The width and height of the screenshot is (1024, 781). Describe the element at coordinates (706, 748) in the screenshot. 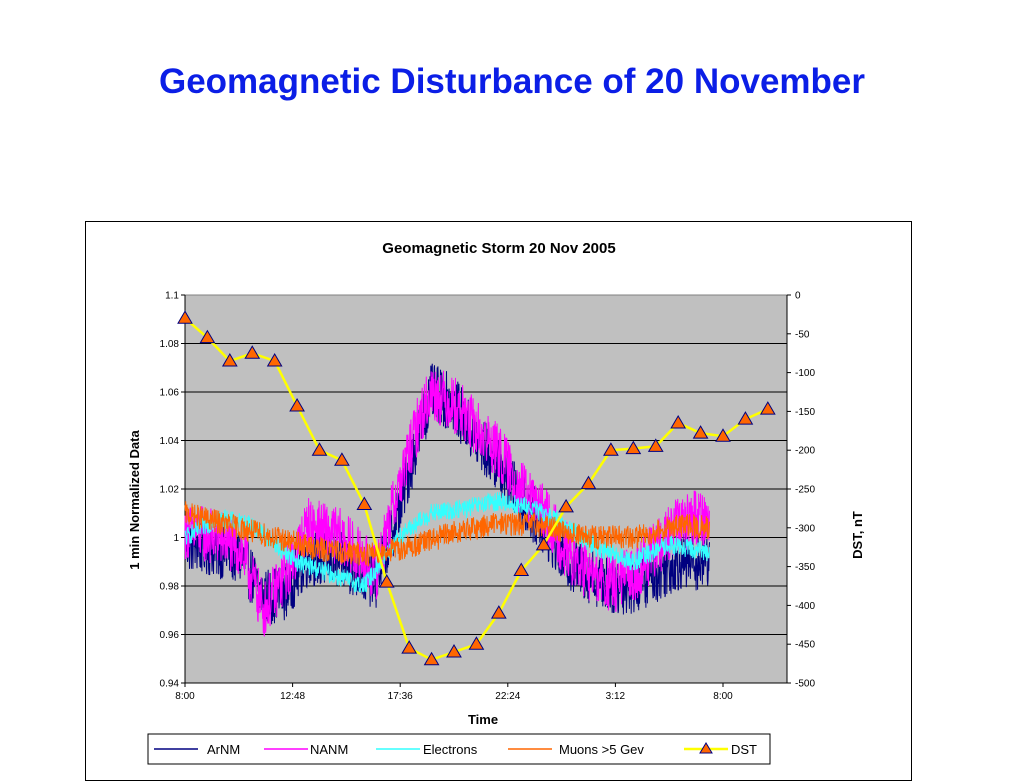

I see `legend-marker-dst` at that location.